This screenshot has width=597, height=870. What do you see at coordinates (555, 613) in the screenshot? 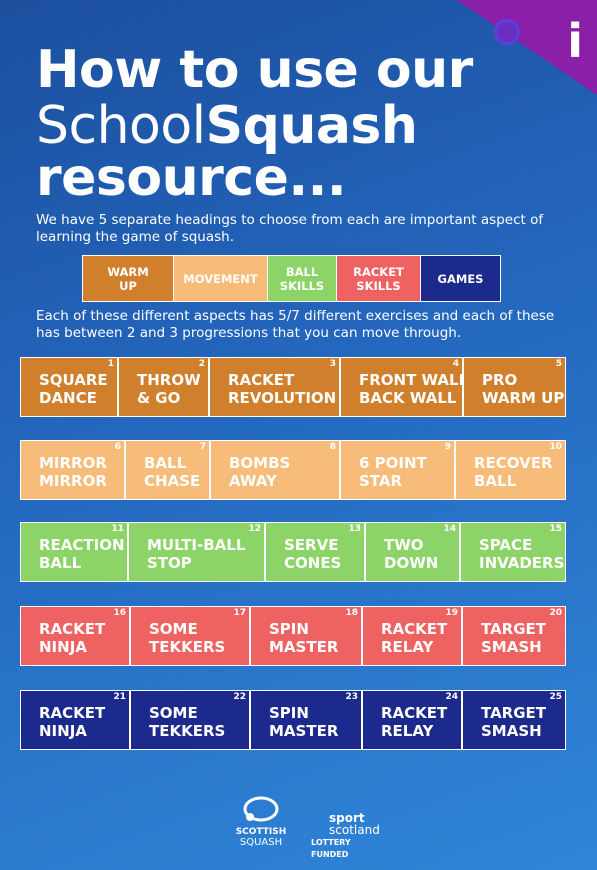
I see `tile-number: 20` at bounding box center [555, 613].